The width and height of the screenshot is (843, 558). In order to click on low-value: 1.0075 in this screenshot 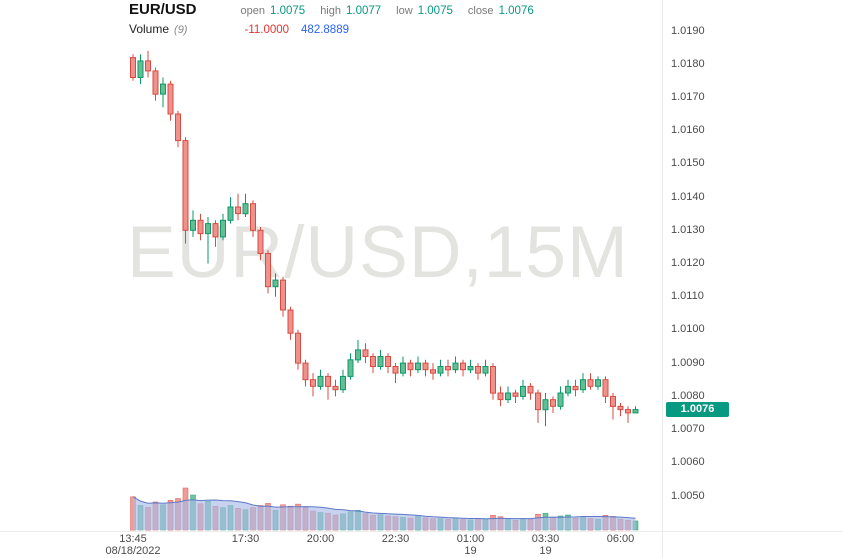, I will do `click(435, 11)`.